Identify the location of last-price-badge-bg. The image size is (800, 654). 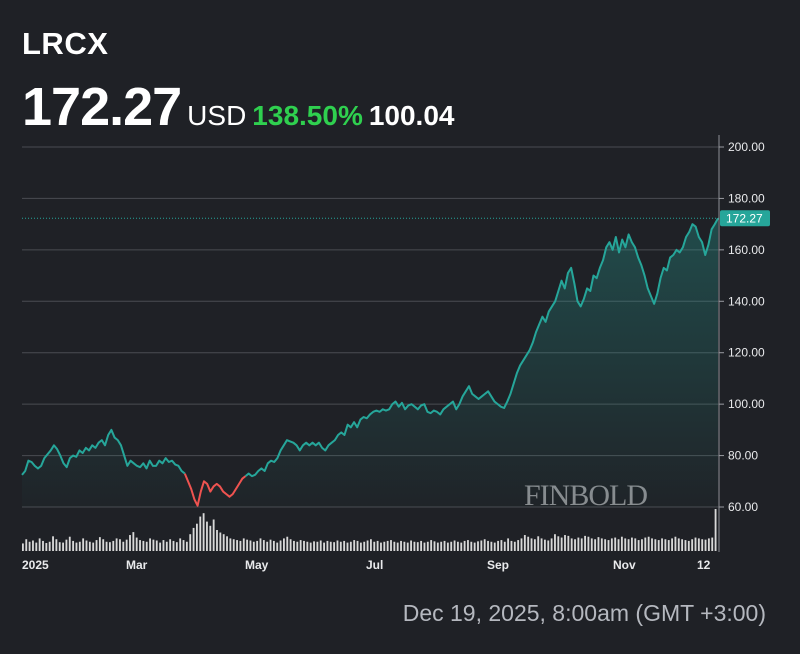
(745, 218).